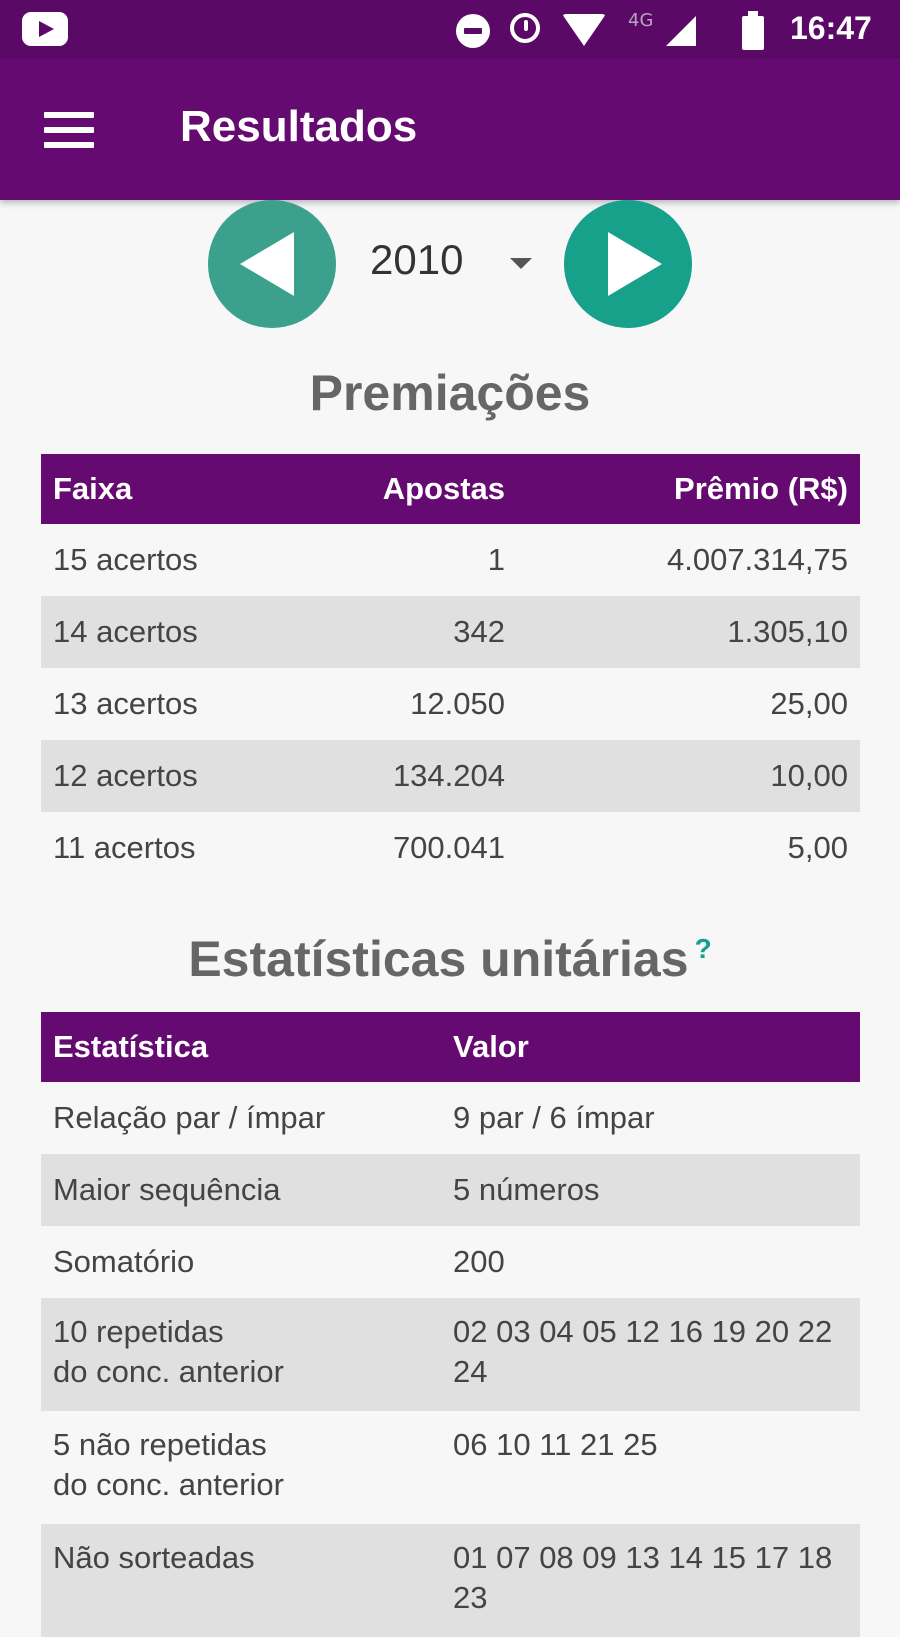 The height and width of the screenshot is (1637, 900). I want to click on cell-faixa: 13 acertos, so click(125, 703).